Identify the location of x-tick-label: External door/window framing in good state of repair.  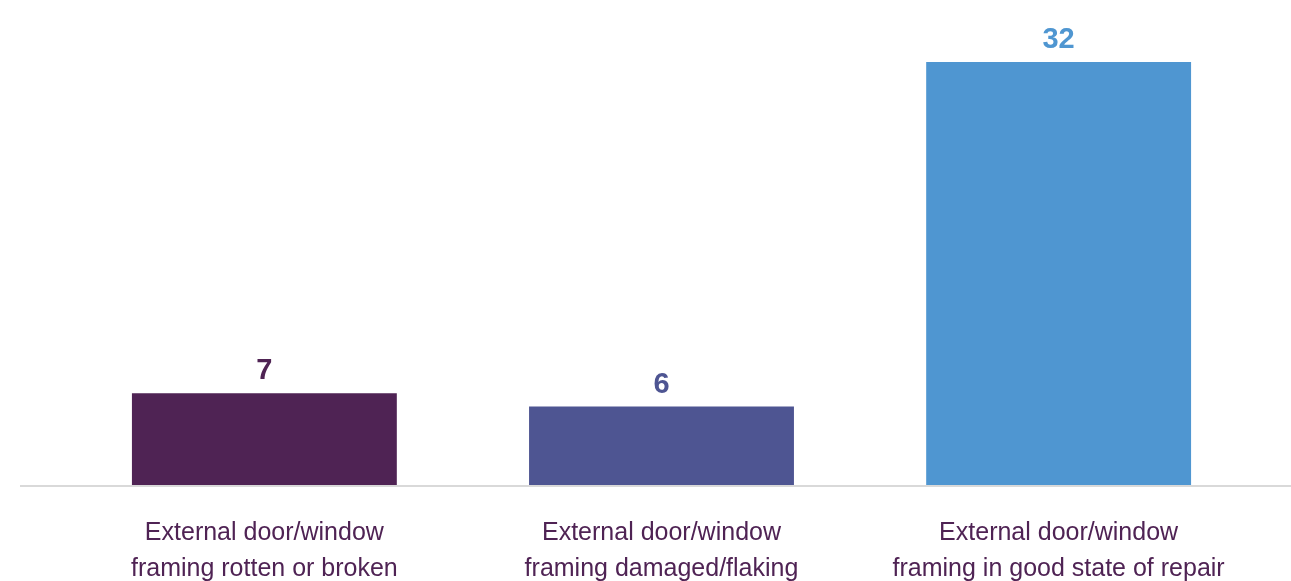
(1058, 549).